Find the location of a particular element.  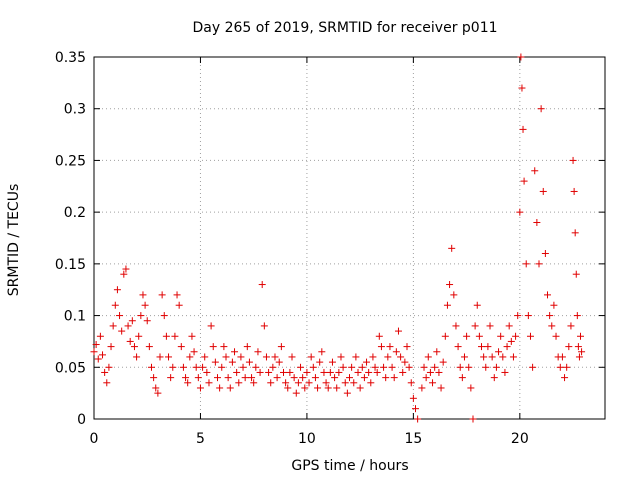

y-axis-label: SRMTID / TECUs is located at coordinates (14, 240).